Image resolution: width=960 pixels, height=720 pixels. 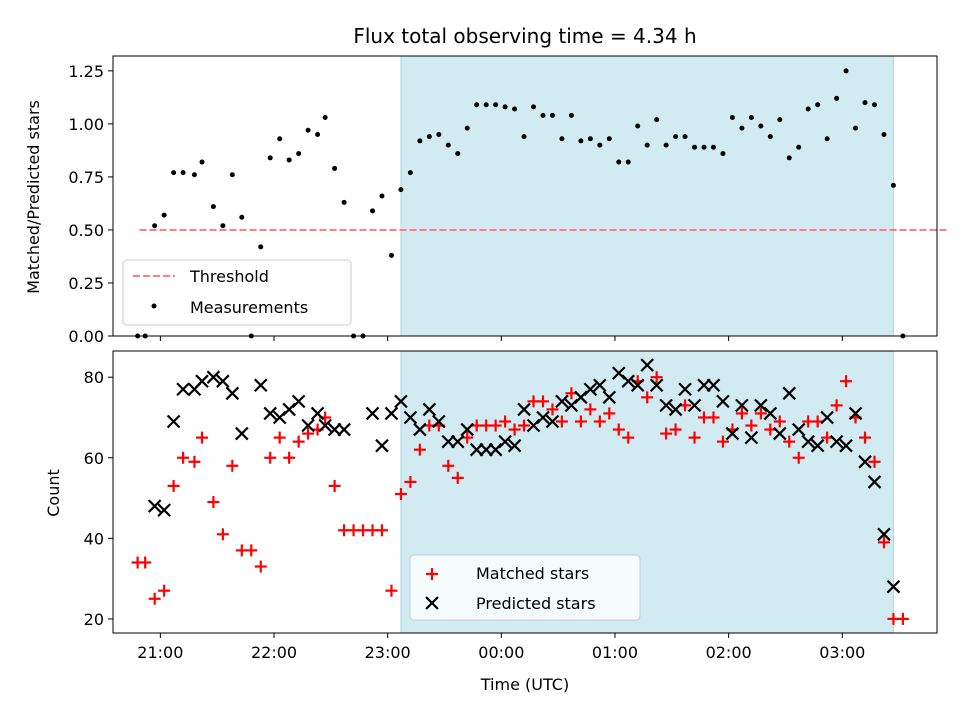 What do you see at coordinates (524, 684) in the screenshot?
I see `x-axis-label: Time (UTC)` at bounding box center [524, 684].